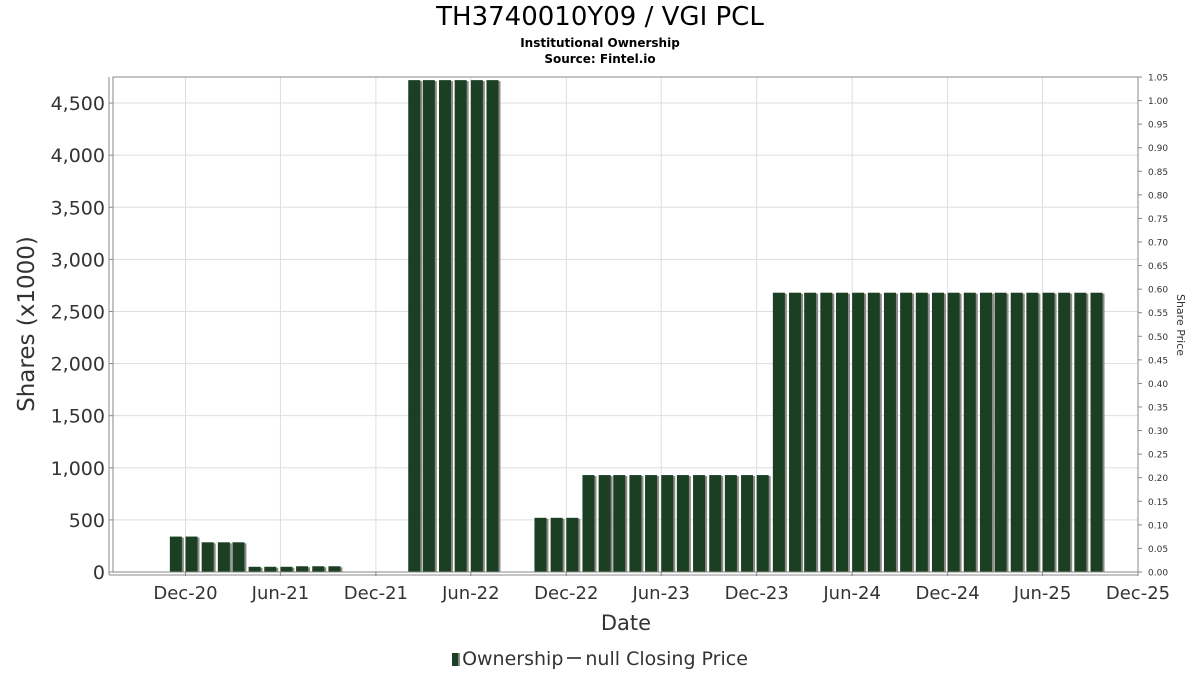  Describe the element at coordinates (947, 593) in the screenshot. I see `x-tick-label: Dec-24` at that location.